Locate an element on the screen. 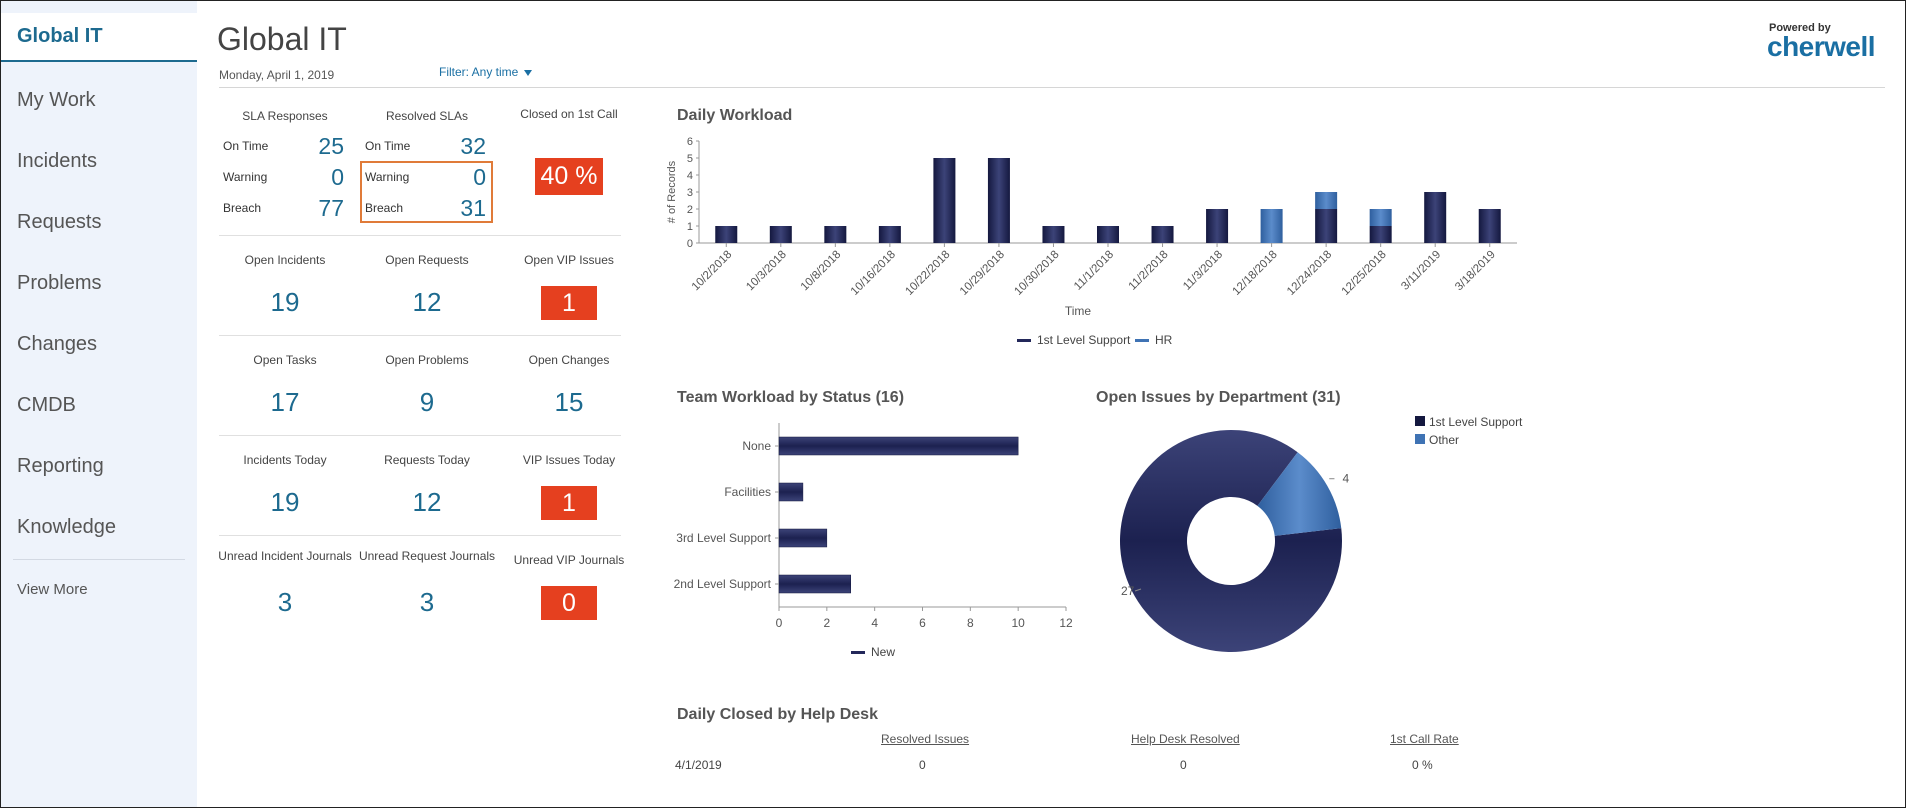 The image size is (1906, 808). powered-by-text: Powered by is located at coordinates (1800, 28).